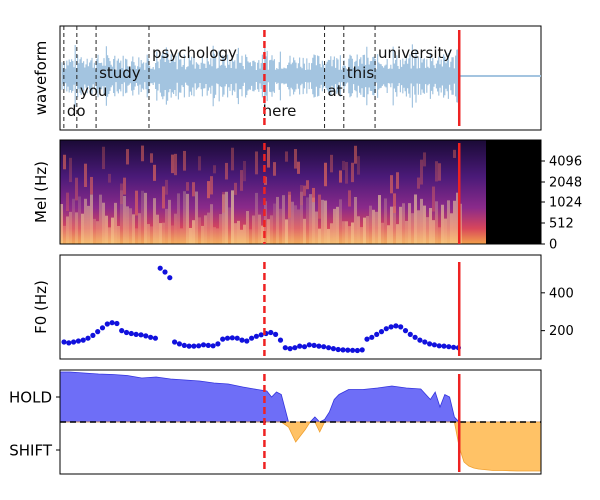 Image resolution: width=600 pixels, height=500 pixels. I want to click on turn-tick-label: SHIFT, so click(31, 451).